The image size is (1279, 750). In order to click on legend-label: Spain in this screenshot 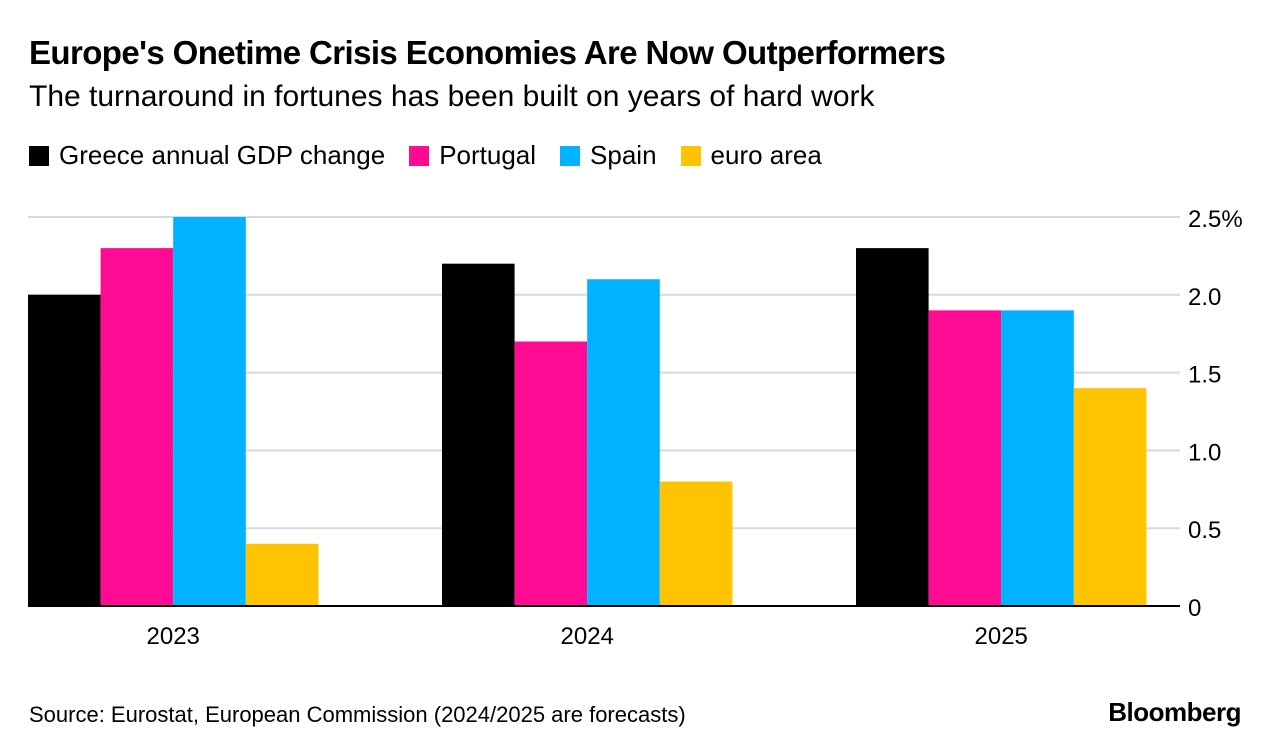, I will do `click(623, 155)`.